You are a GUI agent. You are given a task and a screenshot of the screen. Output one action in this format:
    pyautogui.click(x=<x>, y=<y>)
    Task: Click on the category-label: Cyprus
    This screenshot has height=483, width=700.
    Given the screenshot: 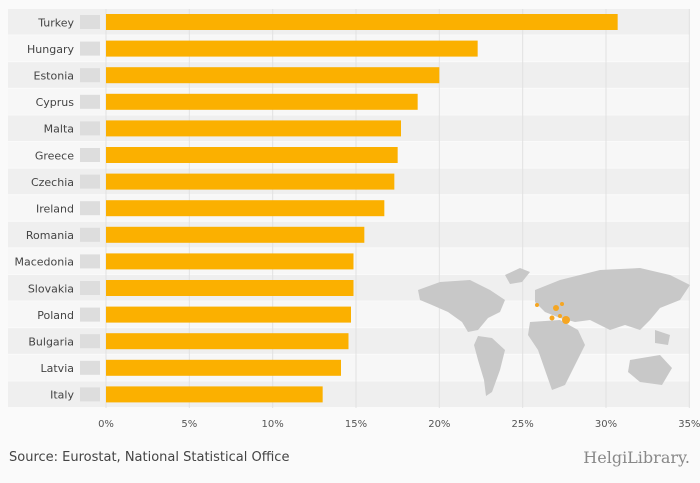 What is the action you would take?
    pyautogui.click(x=55, y=102)
    